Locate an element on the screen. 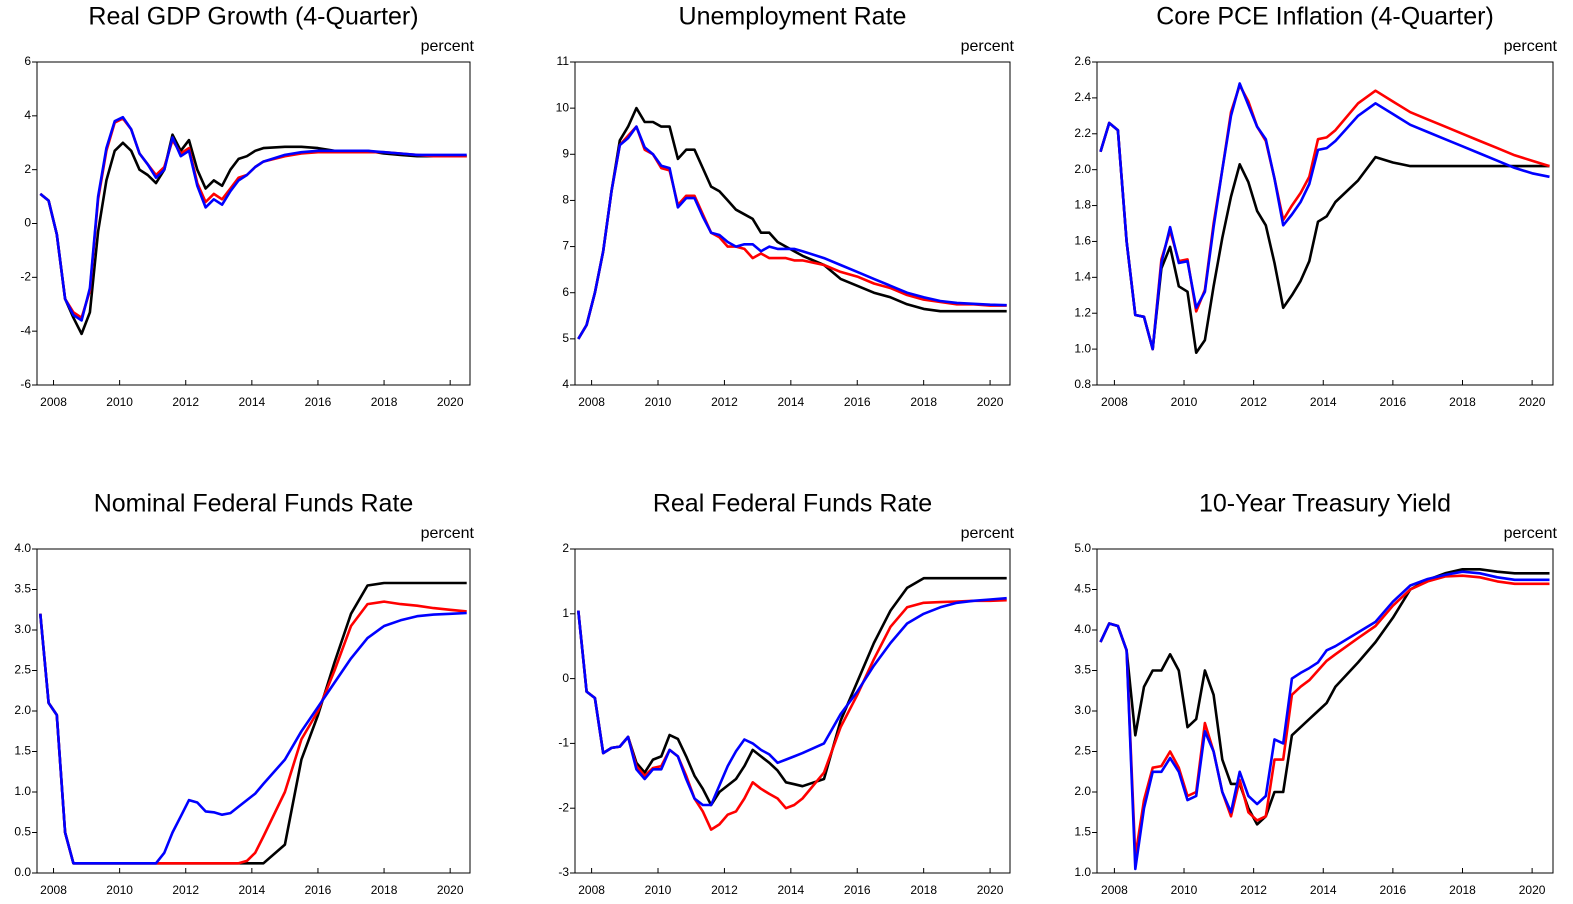  y-tick-label: 1 is located at coordinates (565, 613).